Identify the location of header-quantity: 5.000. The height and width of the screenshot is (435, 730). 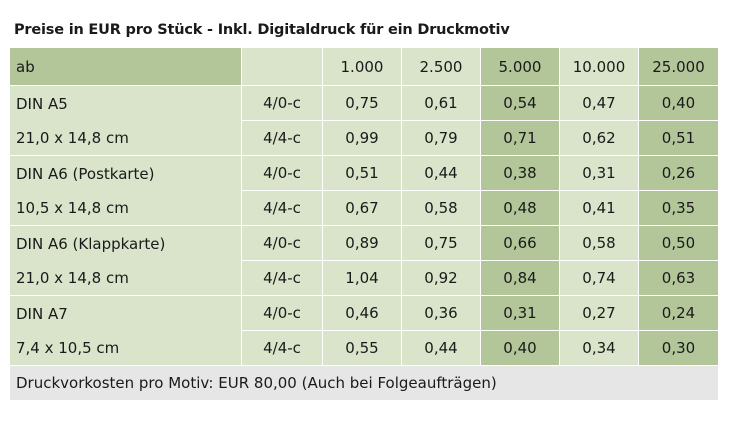
(520, 66).